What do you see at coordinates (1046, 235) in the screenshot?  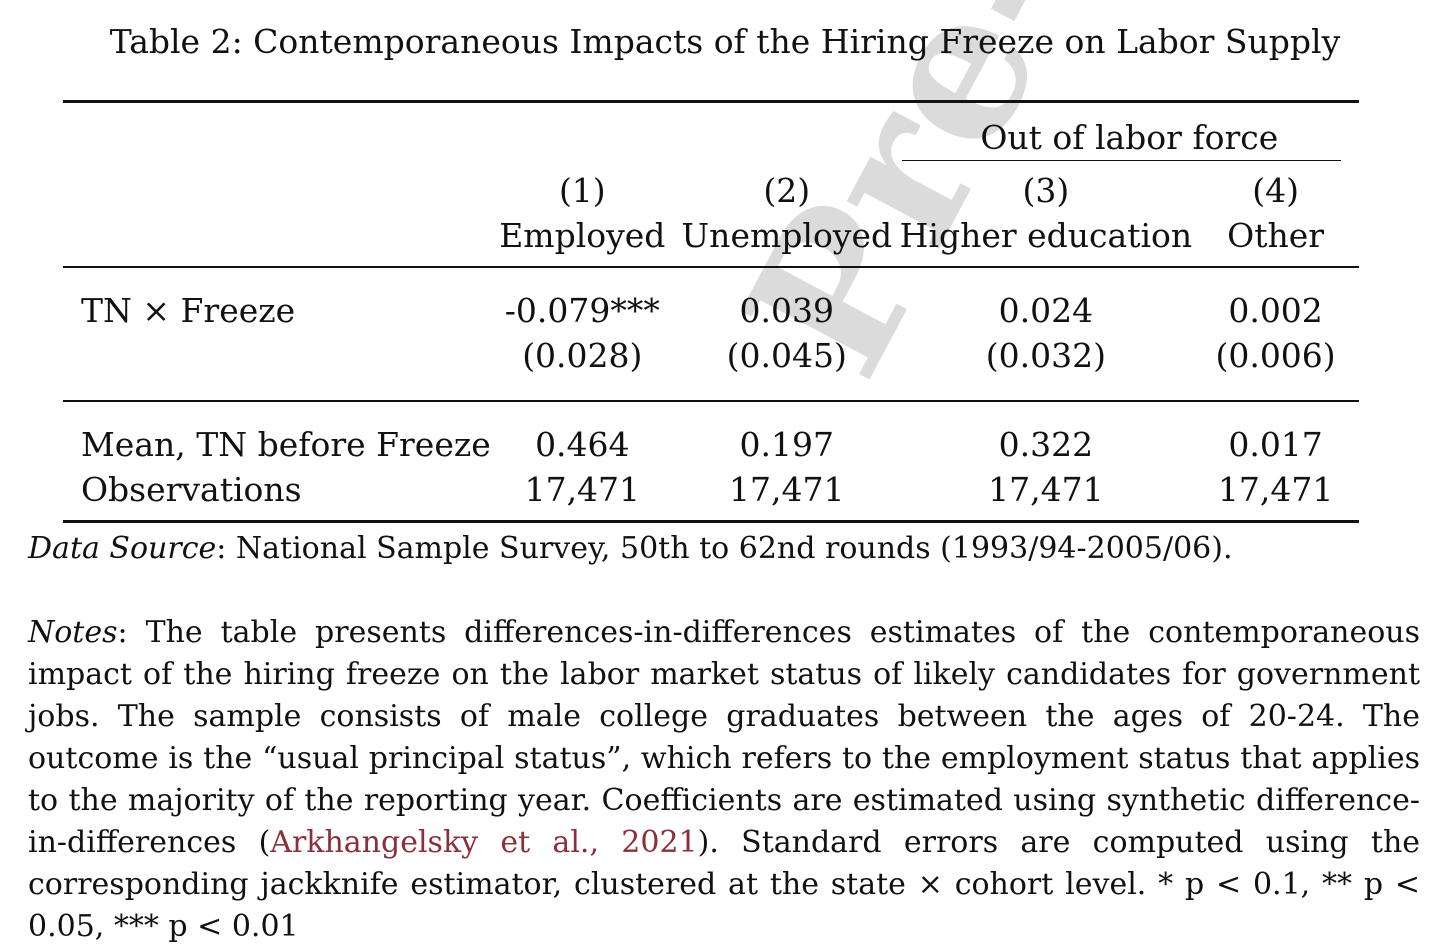 I see `column-label: Higher education` at bounding box center [1046, 235].